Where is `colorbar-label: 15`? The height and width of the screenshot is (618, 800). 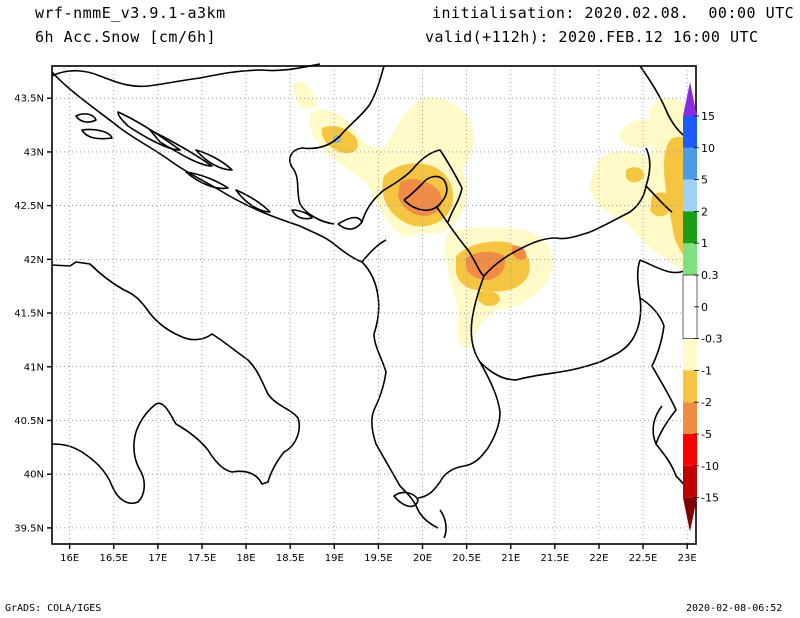
colorbar-label: 15 is located at coordinates (708, 116).